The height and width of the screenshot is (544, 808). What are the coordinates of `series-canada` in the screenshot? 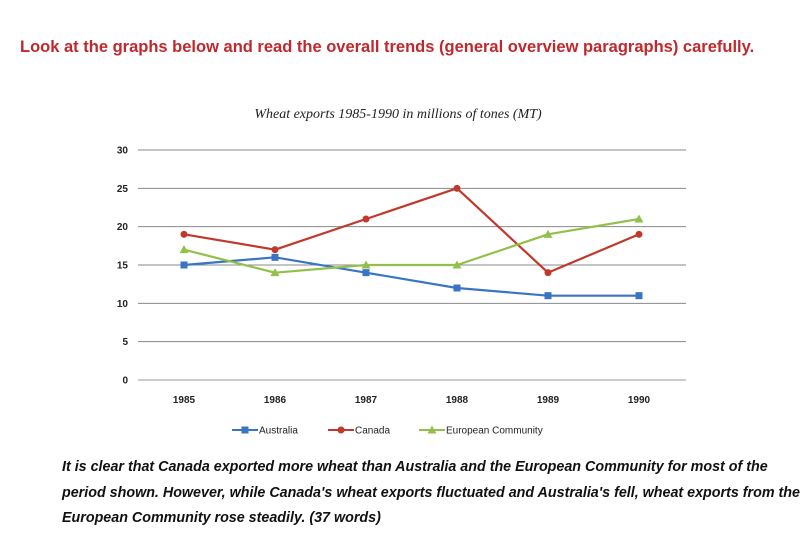 It's located at (411, 230).